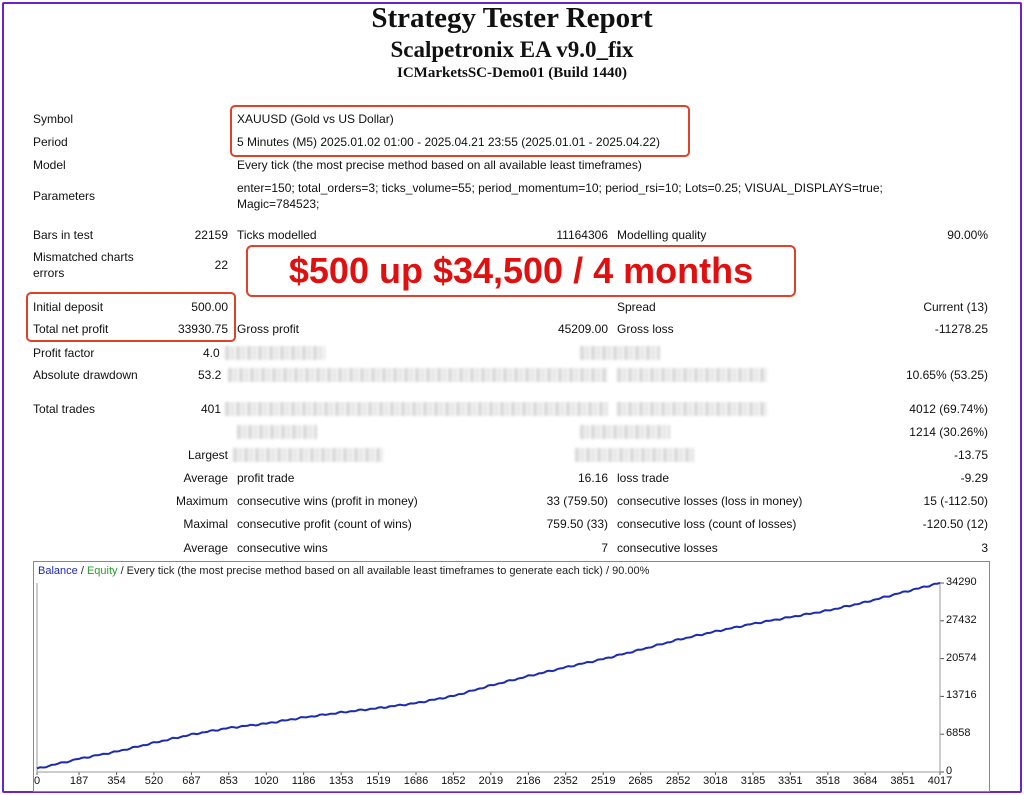 This screenshot has height=795, width=1024. Describe the element at coordinates (940, 781) in the screenshot. I see `x-tick-label: 4017` at that location.